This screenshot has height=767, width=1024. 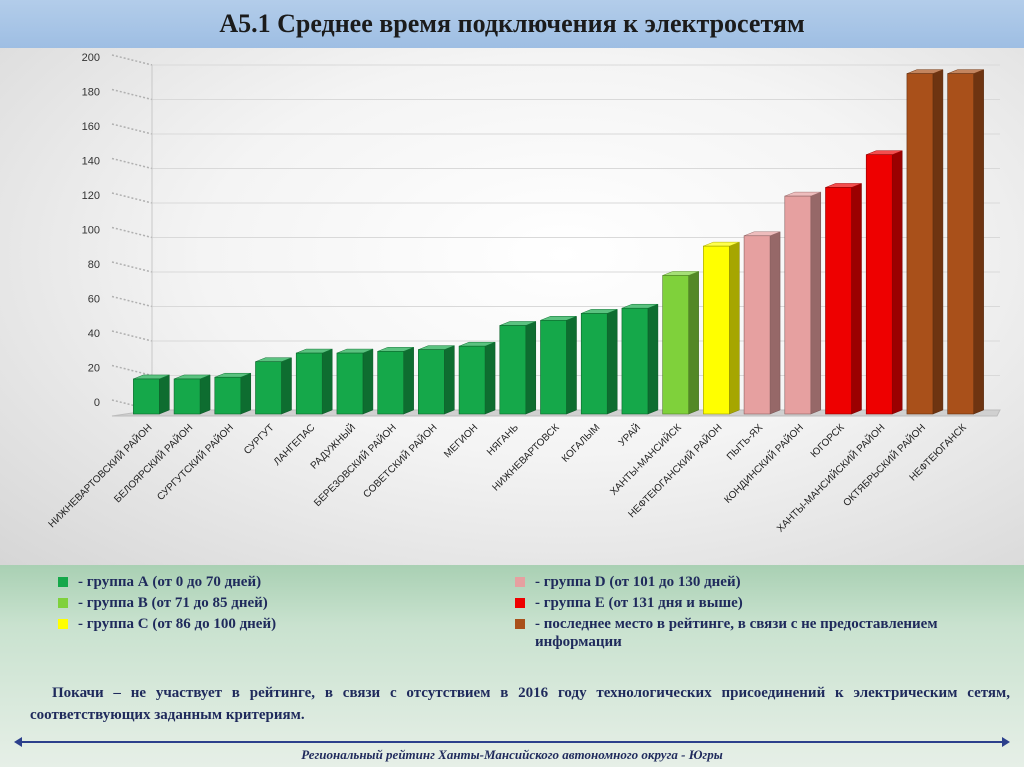 What do you see at coordinates (97, 403) in the screenshot?
I see `y-tick-label: 0` at bounding box center [97, 403].